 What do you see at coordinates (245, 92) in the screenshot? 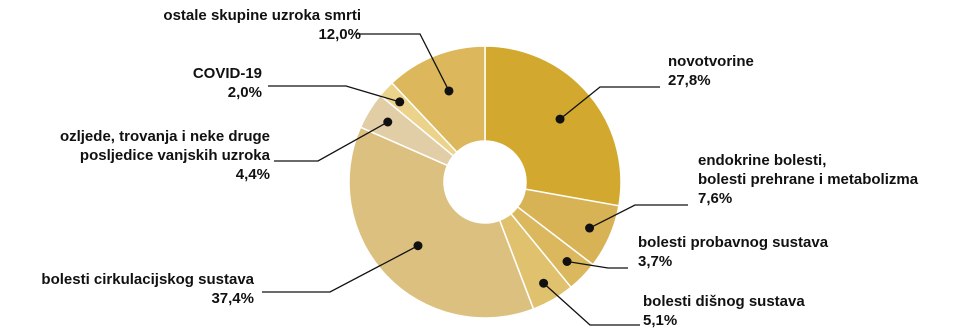
I see `slice-value: 2,0%` at bounding box center [245, 92].